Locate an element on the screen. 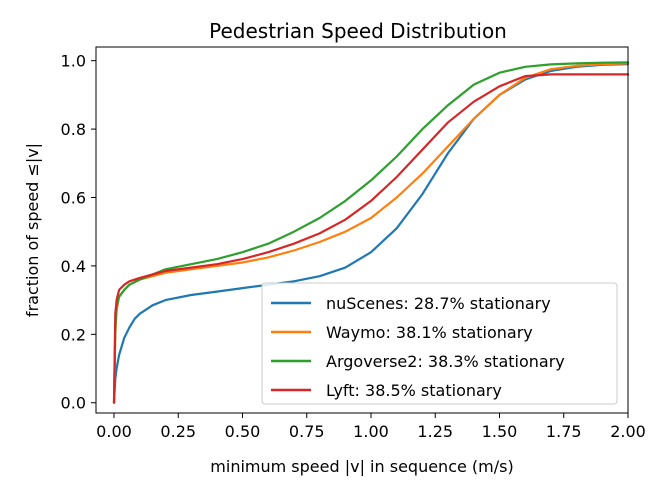 This screenshot has height=498, width=664. legend-frame is located at coordinates (439, 343).